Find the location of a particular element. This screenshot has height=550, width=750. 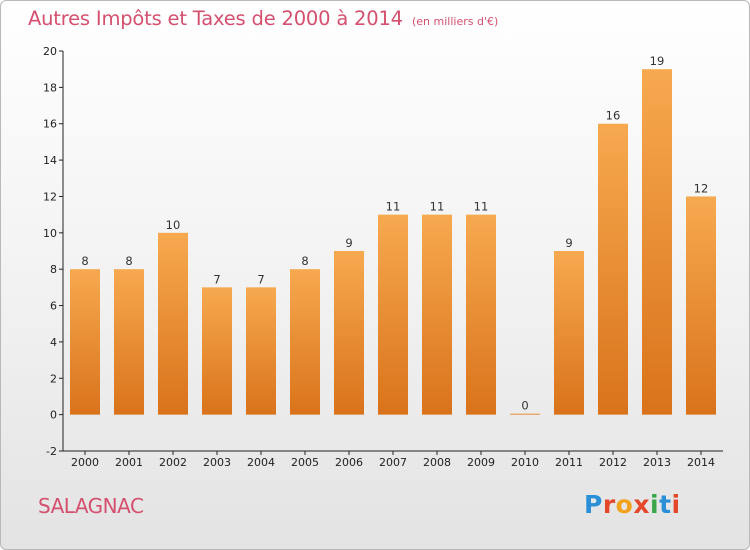

bar-2000 is located at coordinates (85, 342).